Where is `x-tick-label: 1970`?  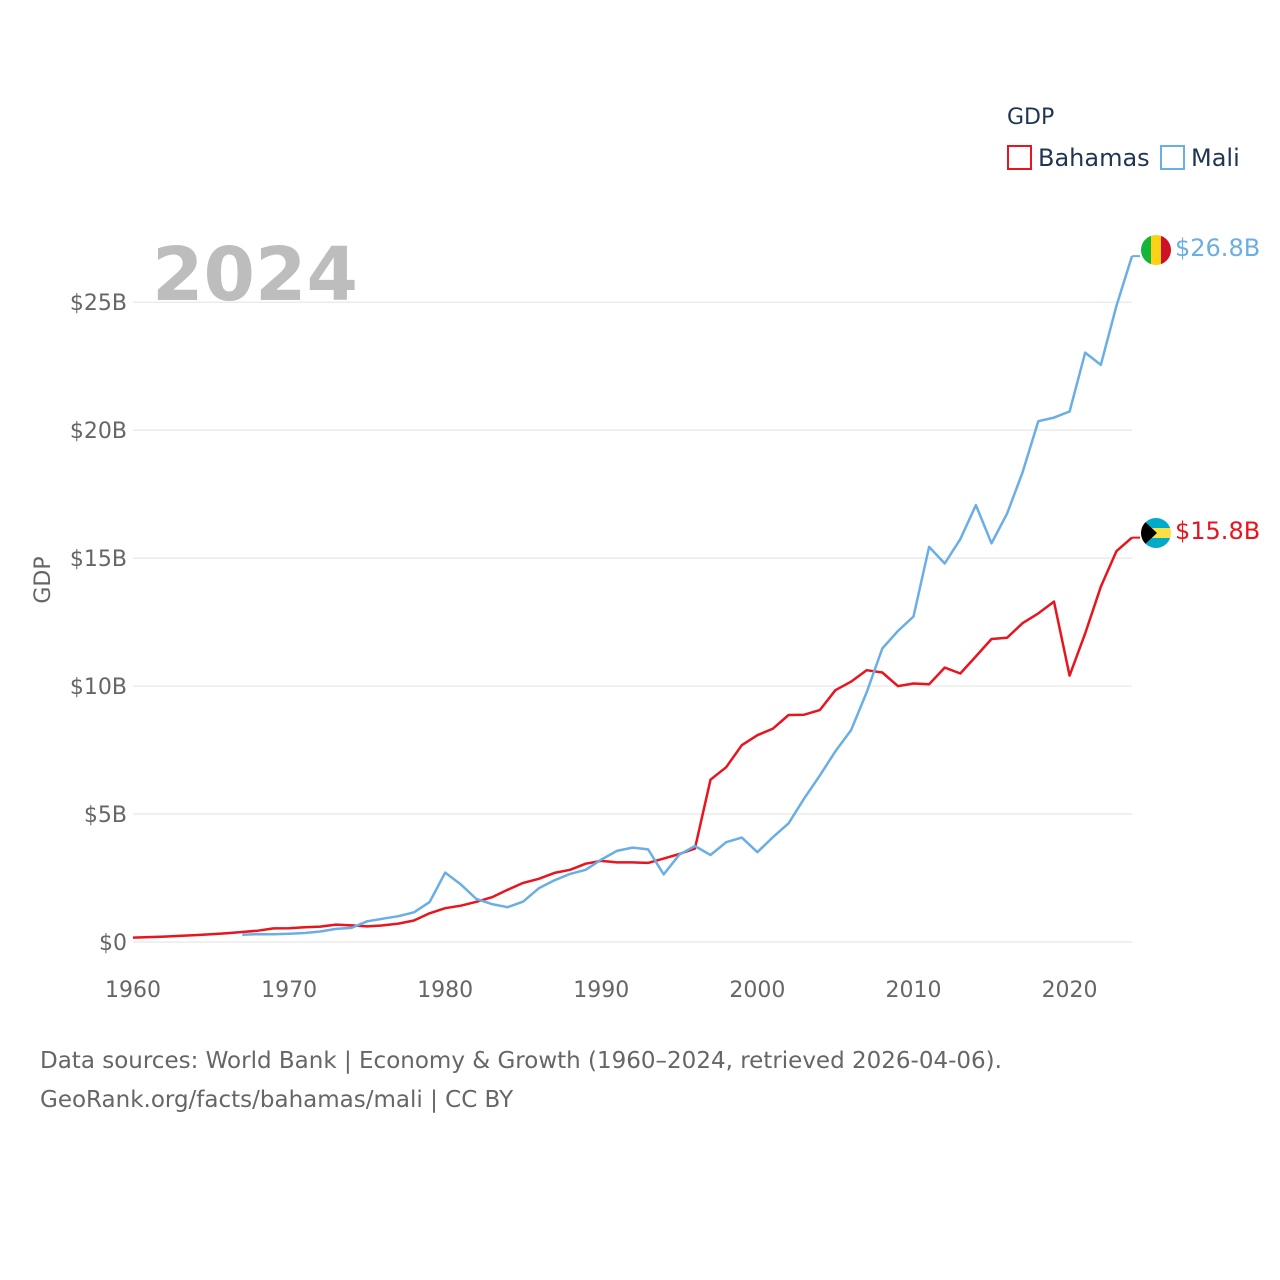
x-tick-label: 1970 is located at coordinates (289, 990).